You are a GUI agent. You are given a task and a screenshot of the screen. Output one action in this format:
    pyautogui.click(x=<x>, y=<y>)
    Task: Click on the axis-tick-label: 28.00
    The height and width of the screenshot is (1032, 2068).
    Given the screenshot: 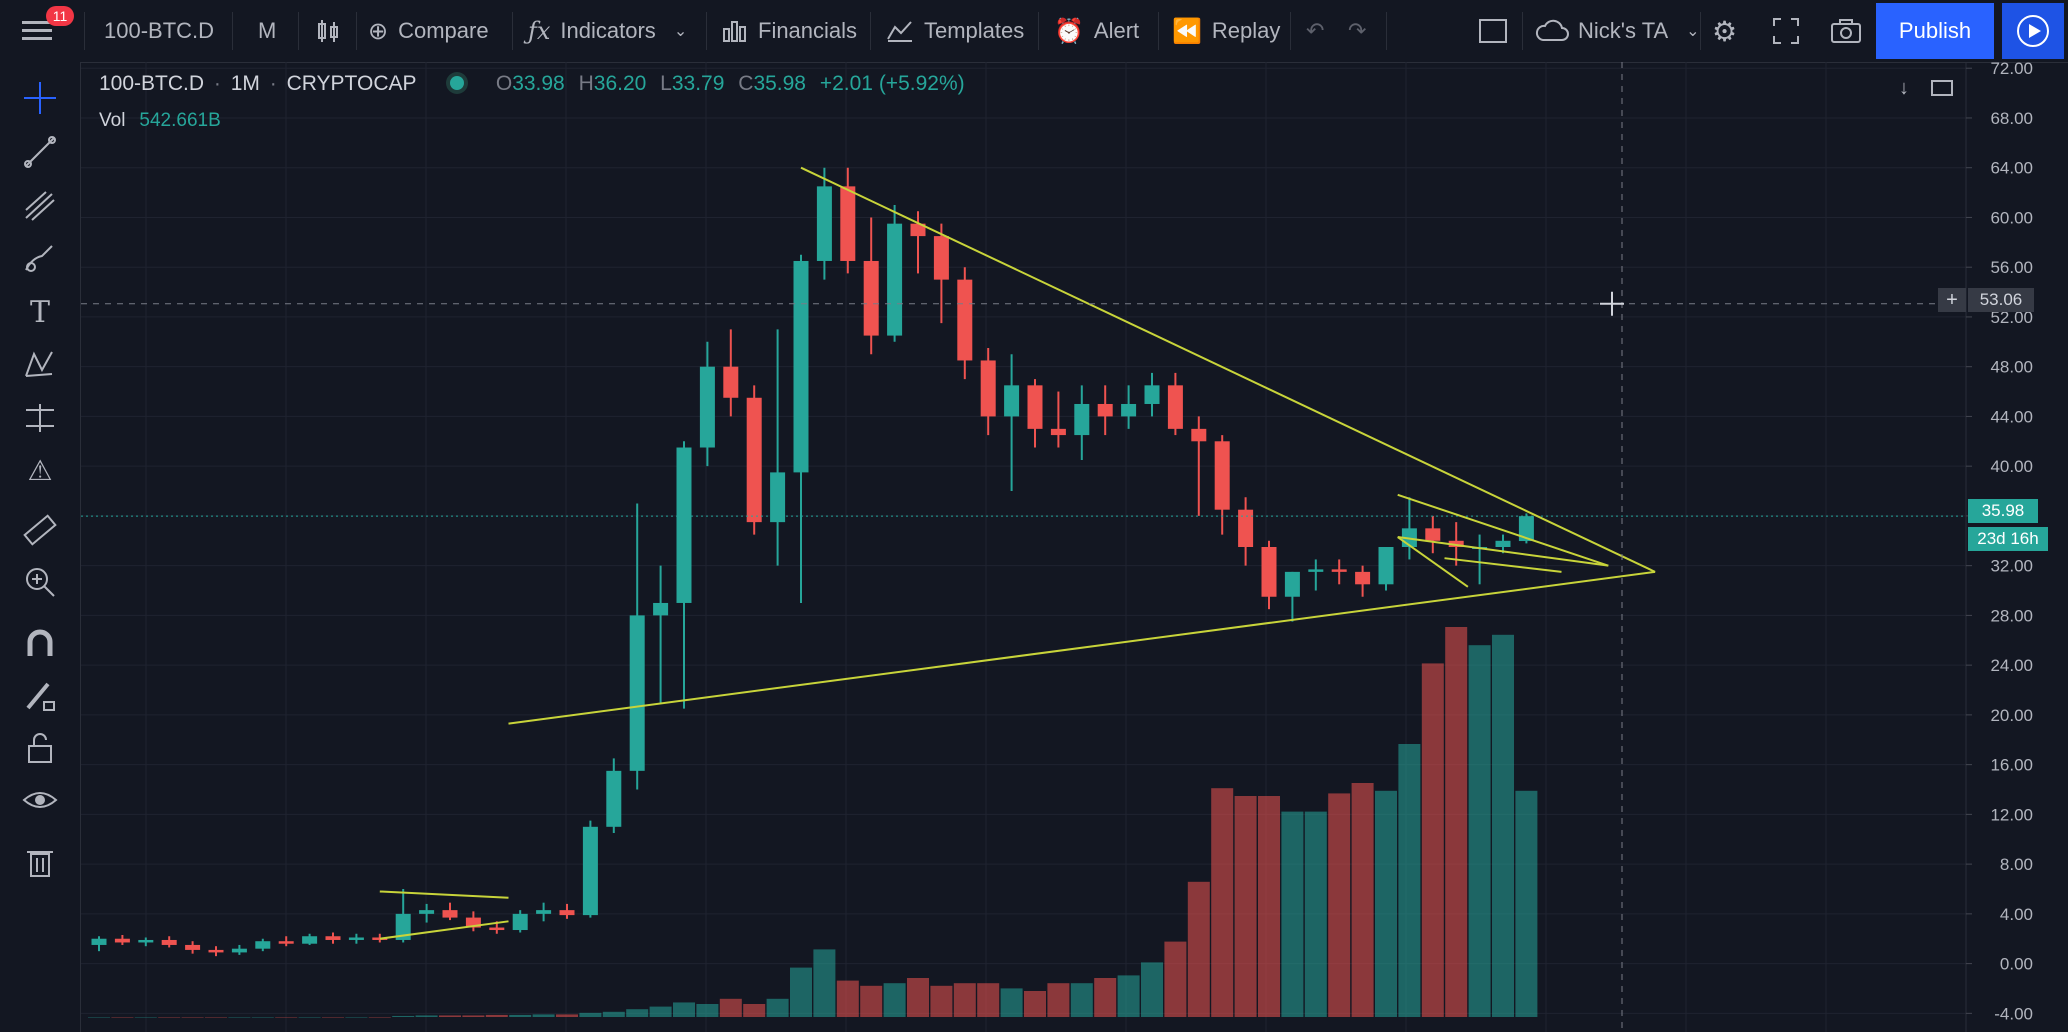 What is the action you would take?
    pyautogui.click(x=2011, y=615)
    